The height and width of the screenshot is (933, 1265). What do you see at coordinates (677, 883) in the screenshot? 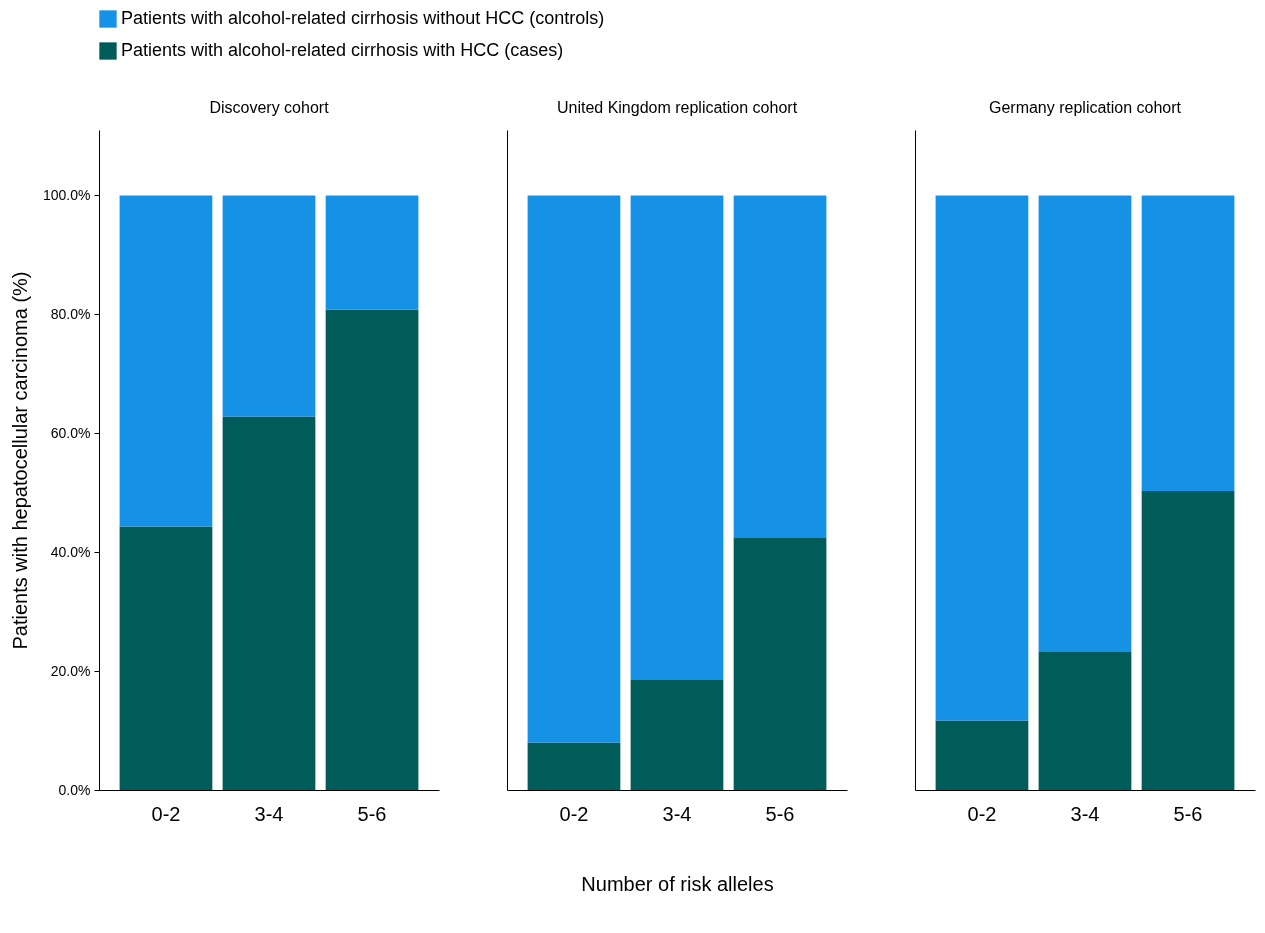
I see `x-axis-title: Number of risk alleles` at bounding box center [677, 883].